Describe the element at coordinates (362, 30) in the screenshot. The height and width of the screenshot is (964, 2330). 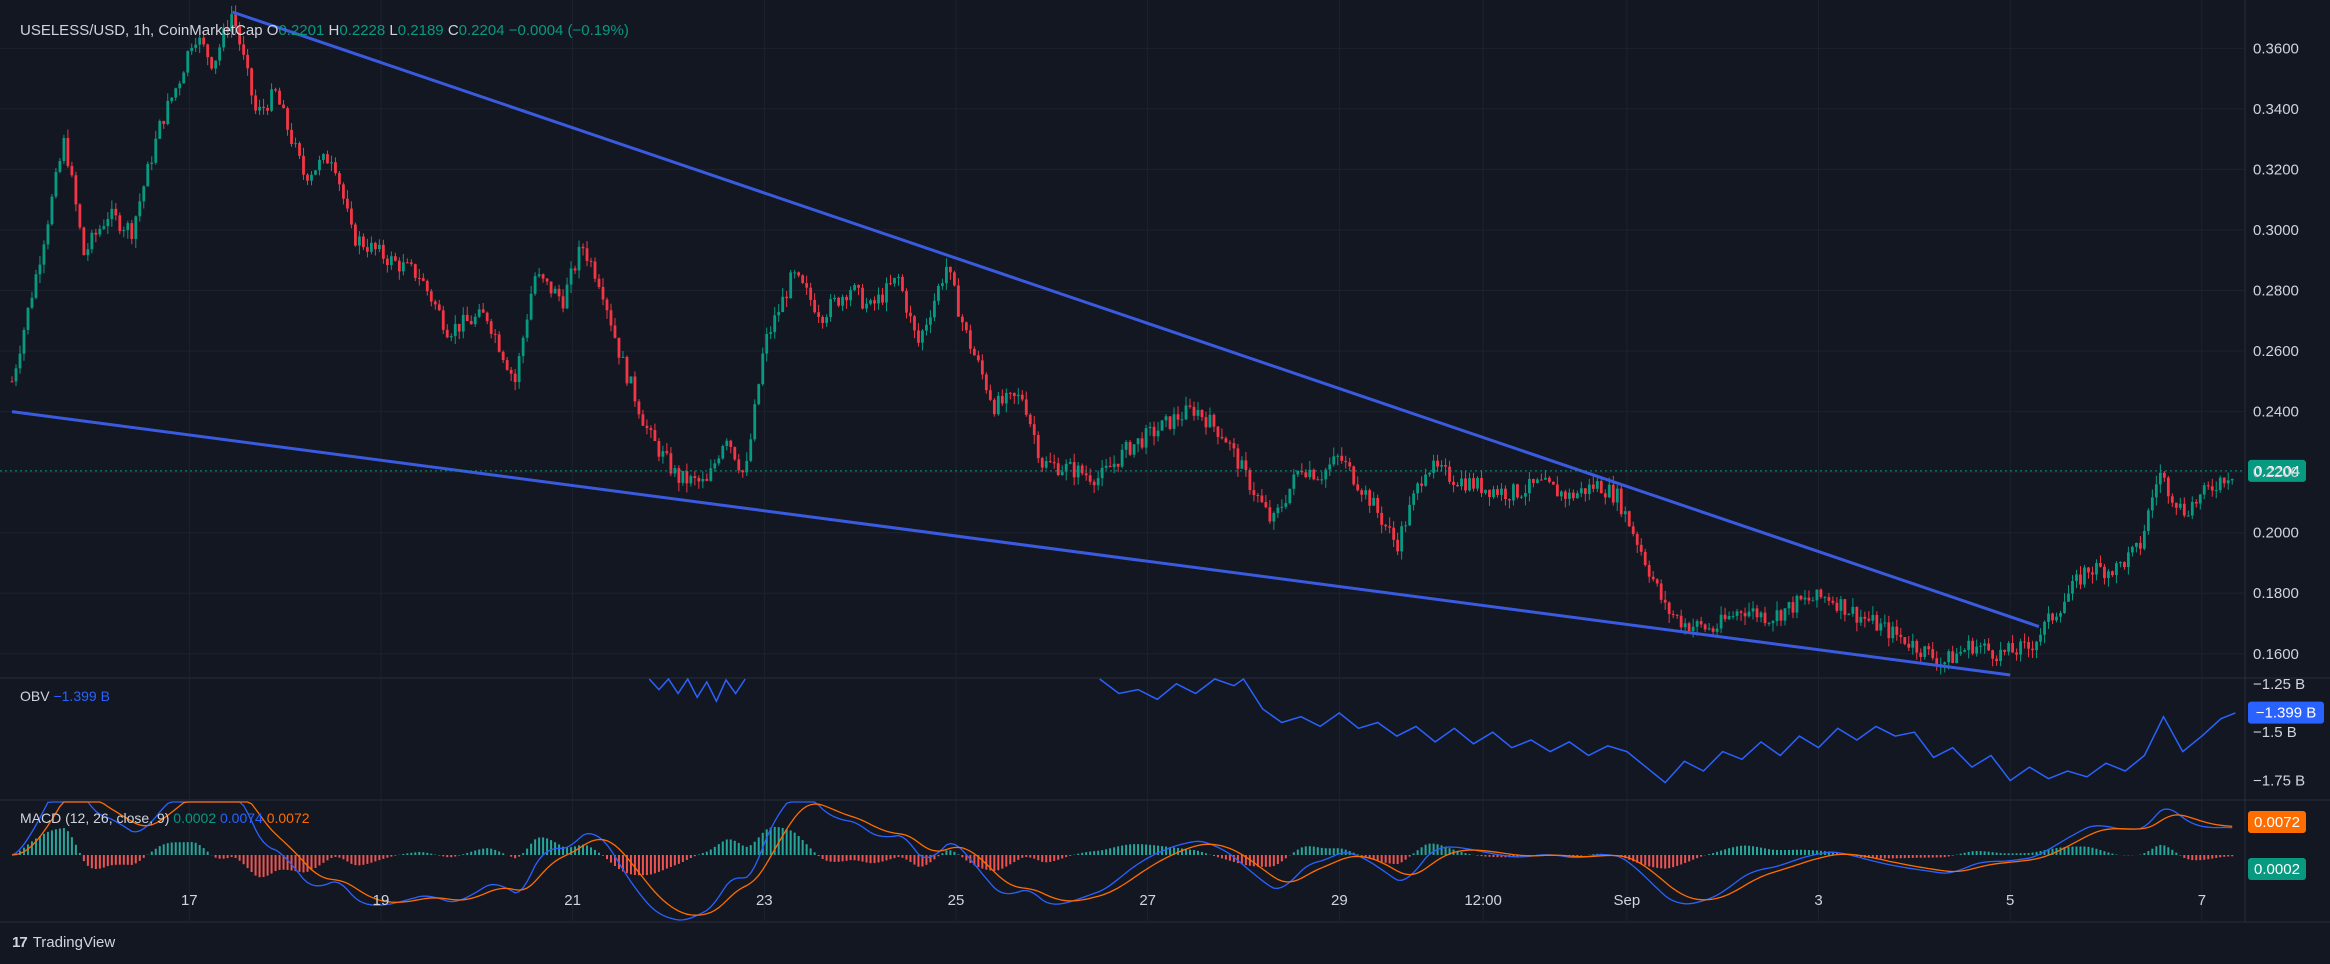
I see `high-value: 0.2228` at that location.